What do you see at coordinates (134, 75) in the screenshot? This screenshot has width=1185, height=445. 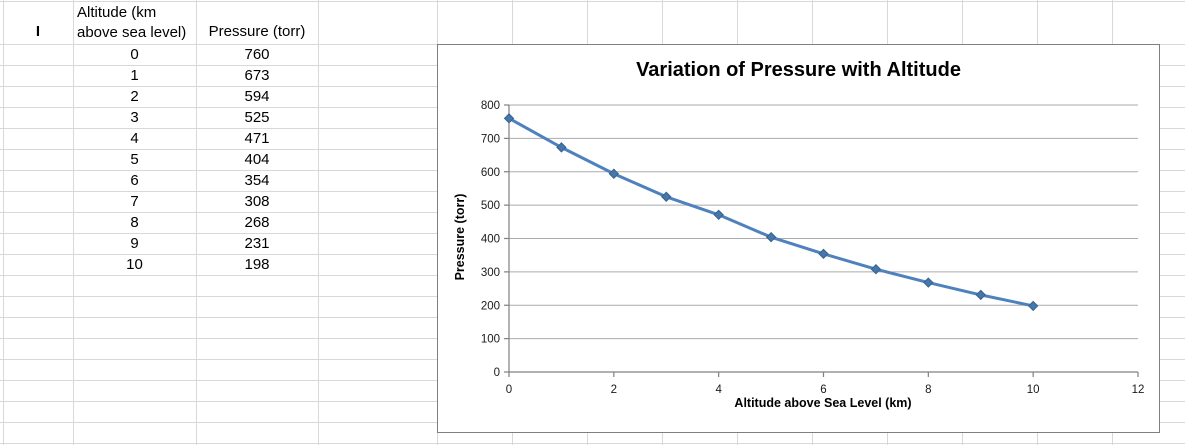 I see `cell-altitude: 1` at bounding box center [134, 75].